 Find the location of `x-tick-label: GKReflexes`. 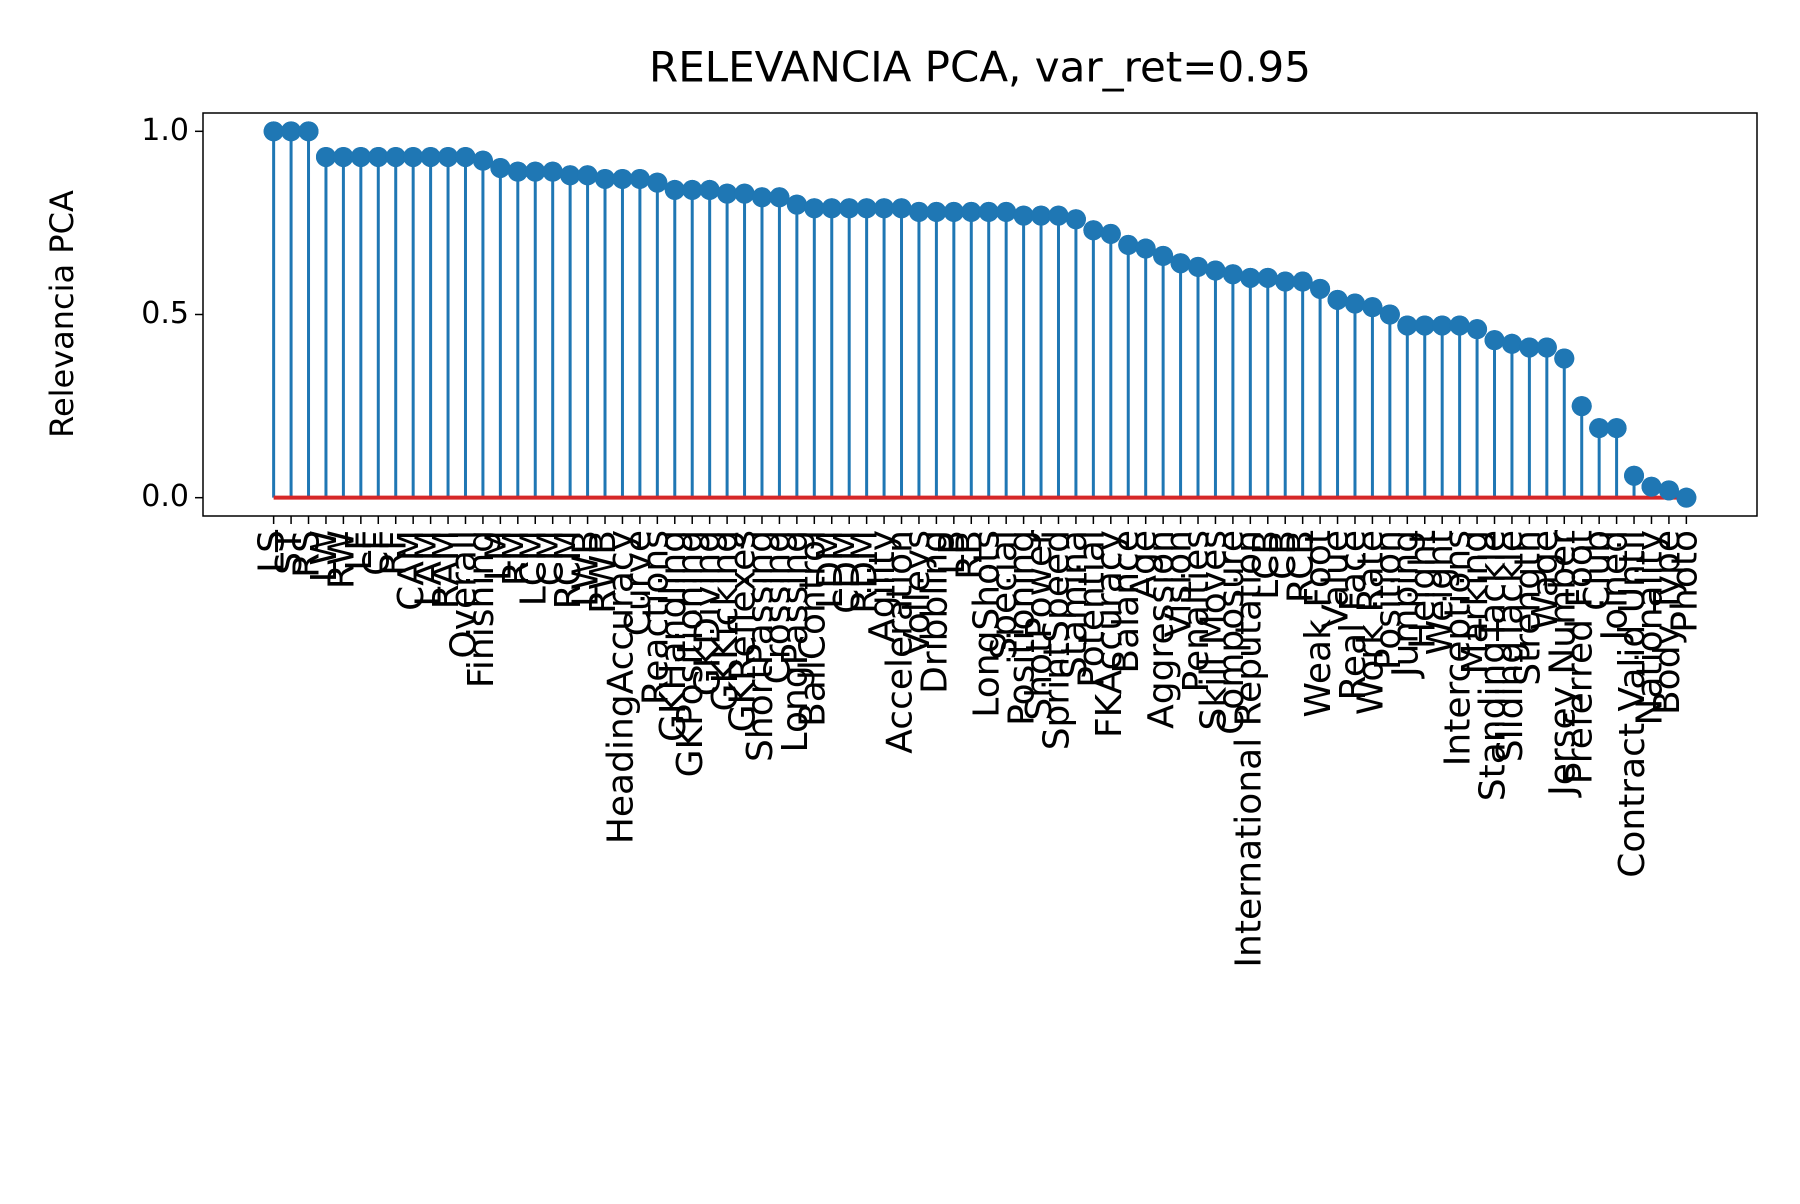

x-tick-label: GKReflexes is located at coordinates (743, 631).